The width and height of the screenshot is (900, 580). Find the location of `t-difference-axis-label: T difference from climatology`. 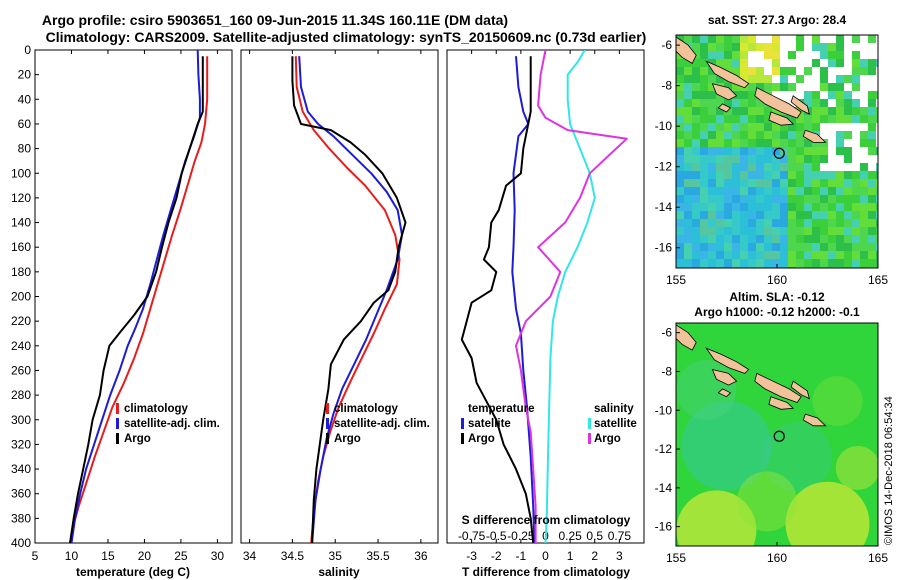

t-difference-axis-label: T difference from climatology is located at coordinates (546, 572).